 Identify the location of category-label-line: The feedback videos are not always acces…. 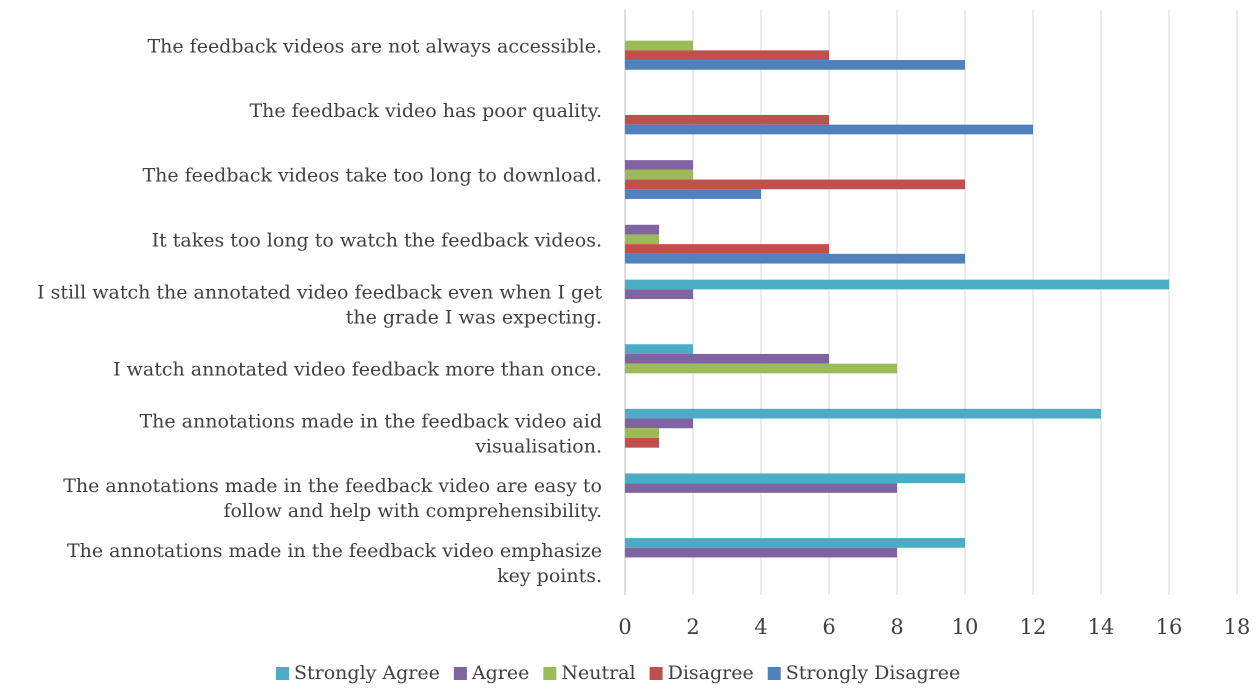
(374, 47).